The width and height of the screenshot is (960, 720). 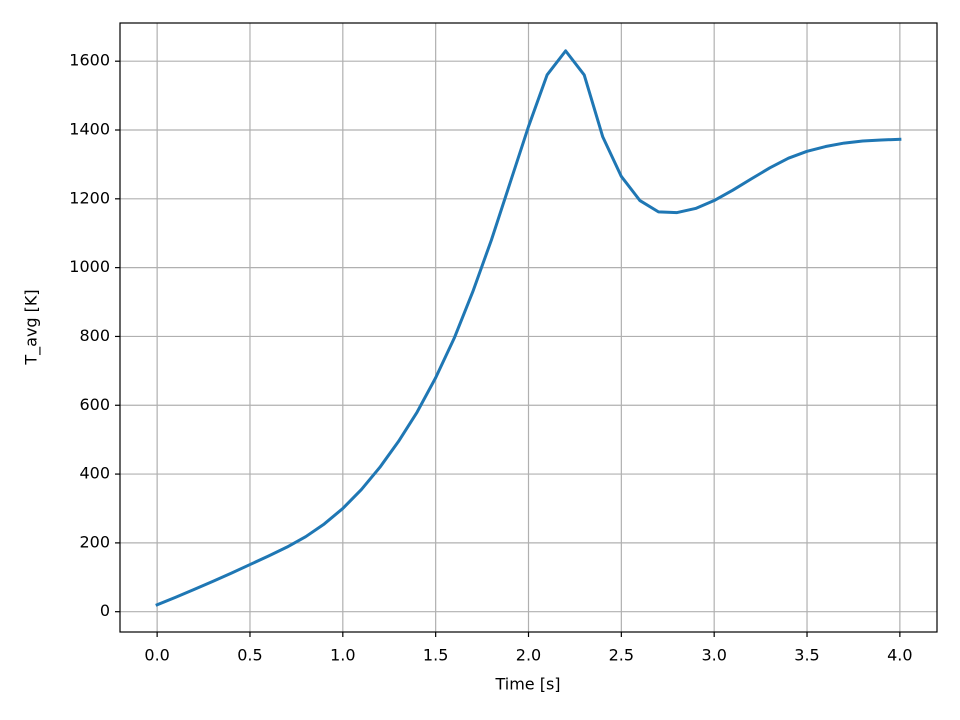 What do you see at coordinates (89, 129) in the screenshot?
I see `y-tick-label: 1400` at bounding box center [89, 129].